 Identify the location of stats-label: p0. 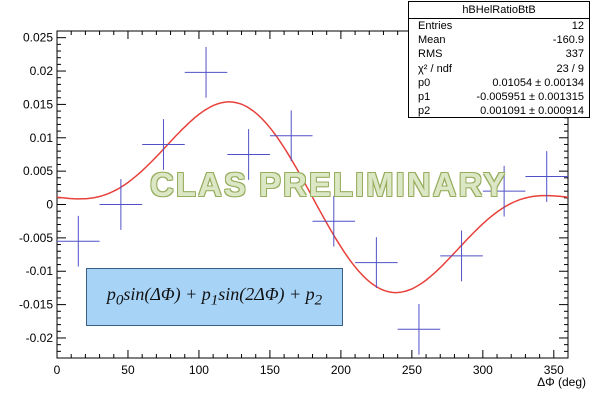
(424, 82).